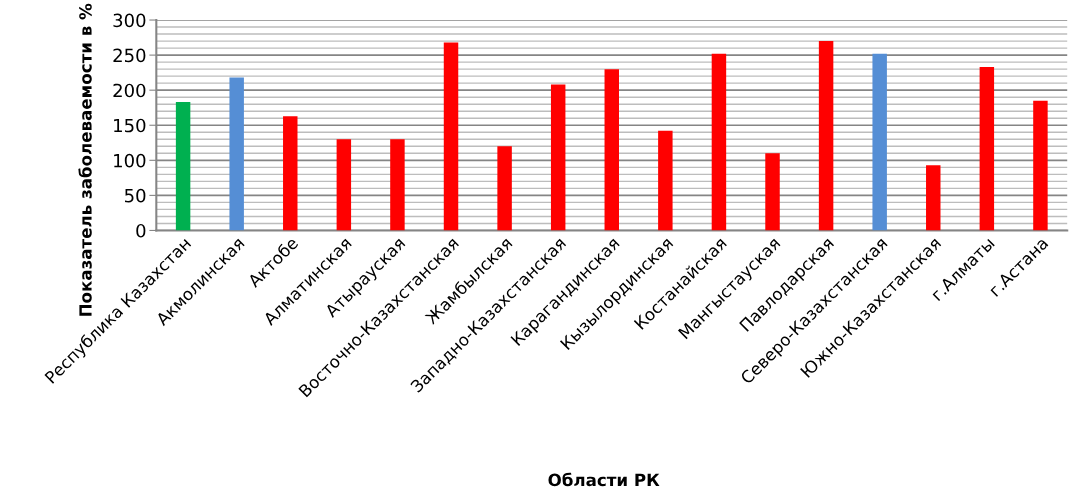 The height and width of the screenshot is (501, 1078). I want to click on y-tick-label: 50, so click(135, 195).